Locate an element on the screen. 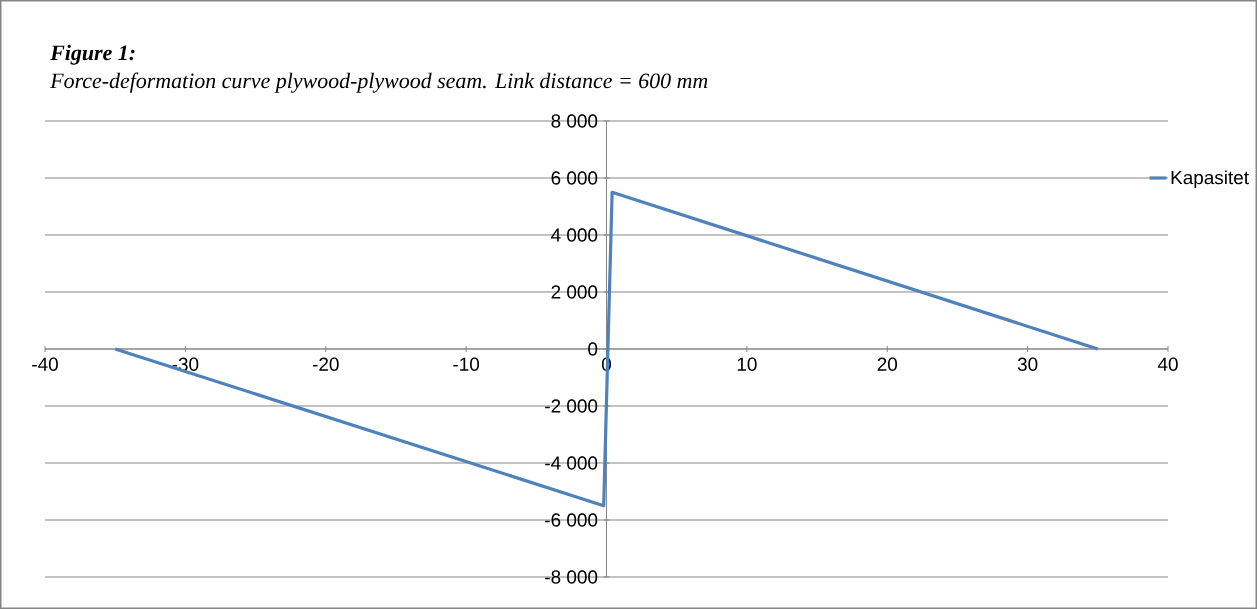  y-tick-label: -4 000 is located at coordinates (571, 463).